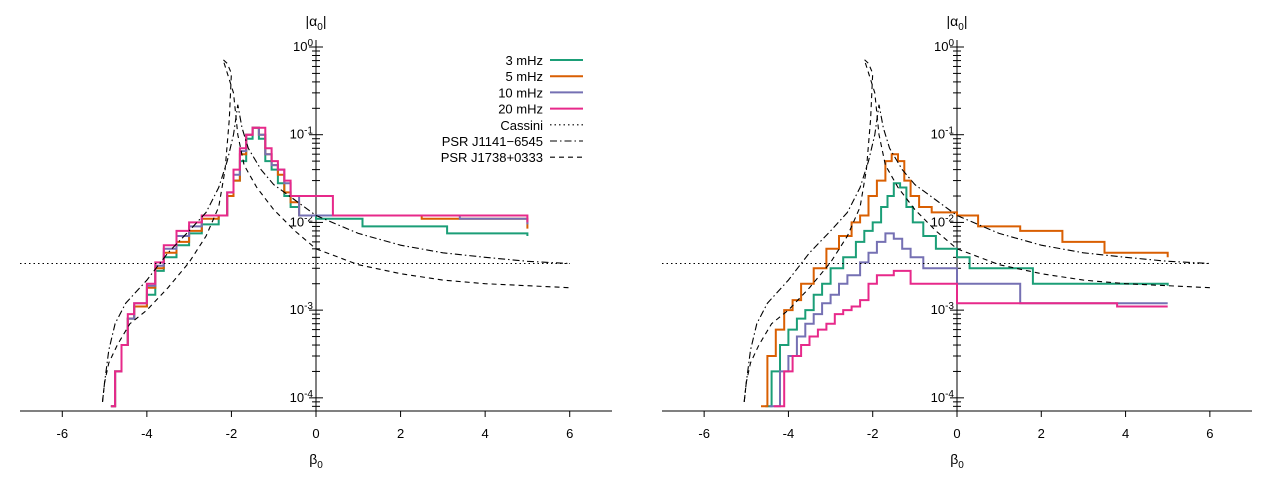  What do you see at coordinates (492, 141) in the screenshot?
I see `legend-label: PSR J1141−6545` at bounding box center [492, 141].